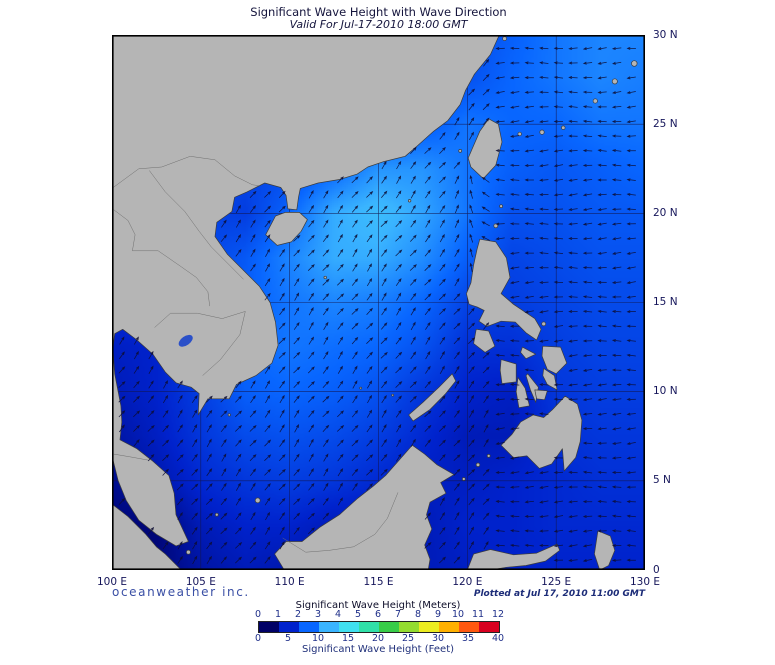  Describe the element at coordinates (278, 614) in the screenshot. I see `meters-tick-label: 1` at that location.